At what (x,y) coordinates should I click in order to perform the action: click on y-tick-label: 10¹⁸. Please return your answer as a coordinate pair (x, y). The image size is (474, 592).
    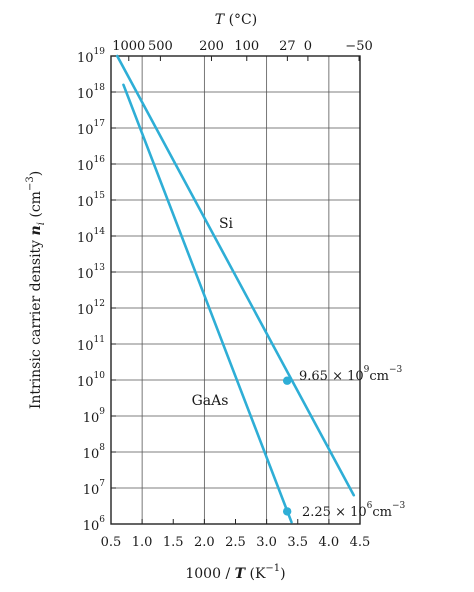
    Looking at the image, I should click on (91, 92).